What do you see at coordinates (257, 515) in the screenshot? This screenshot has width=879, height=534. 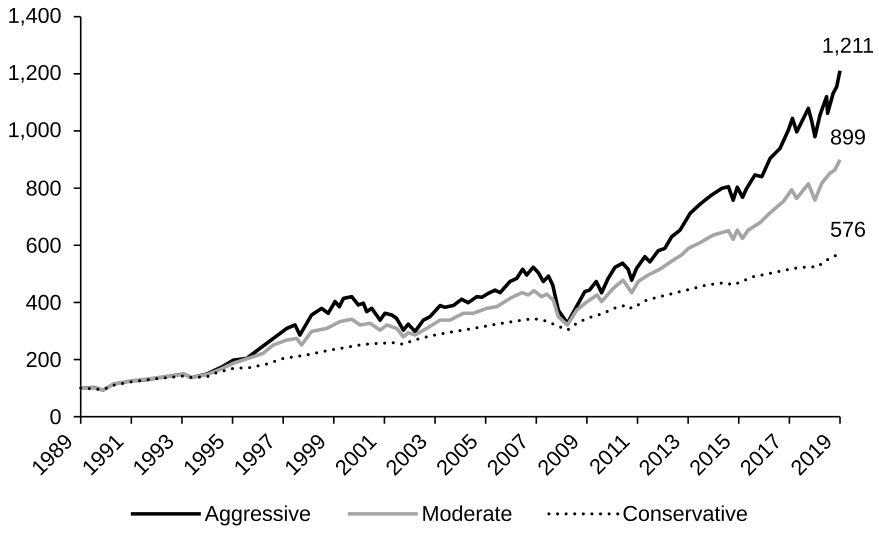 I see `legend-label: Aggressive` at bounding box center [257, 515].